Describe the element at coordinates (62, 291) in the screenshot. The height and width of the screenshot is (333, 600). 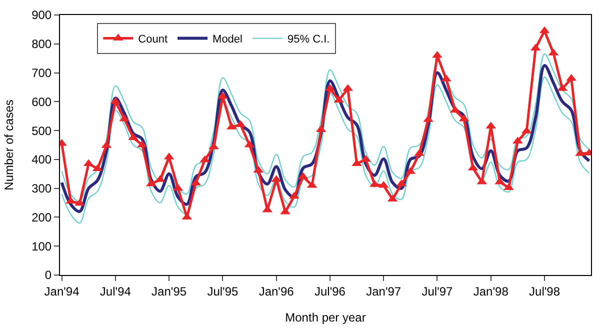
I see `x-tick-label: Jan'94` at that location.